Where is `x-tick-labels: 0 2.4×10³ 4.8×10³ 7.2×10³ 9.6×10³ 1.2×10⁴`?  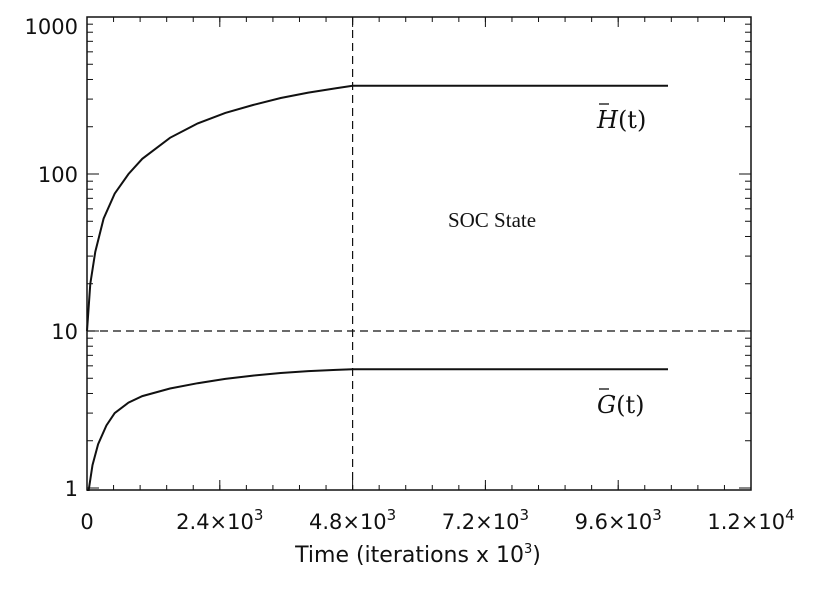 x-tick-labels: 0 2.4×10³ 4.8×10³ 7.2×10³ 9.6×10³ 1.2×10⁴ is located at coordinates (437, 520).